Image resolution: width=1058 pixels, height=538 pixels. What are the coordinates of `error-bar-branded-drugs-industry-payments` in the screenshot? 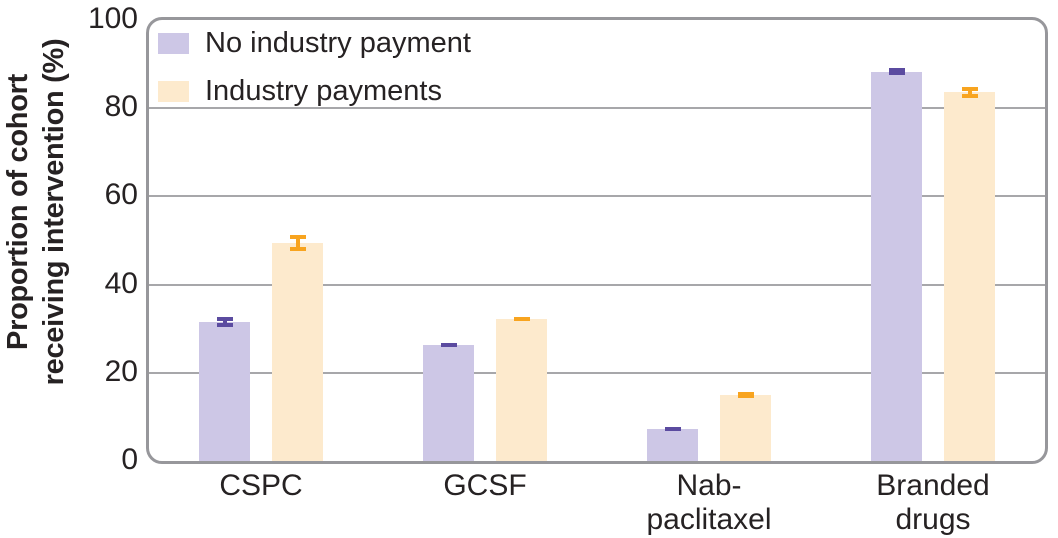 It's located at (969, 93).